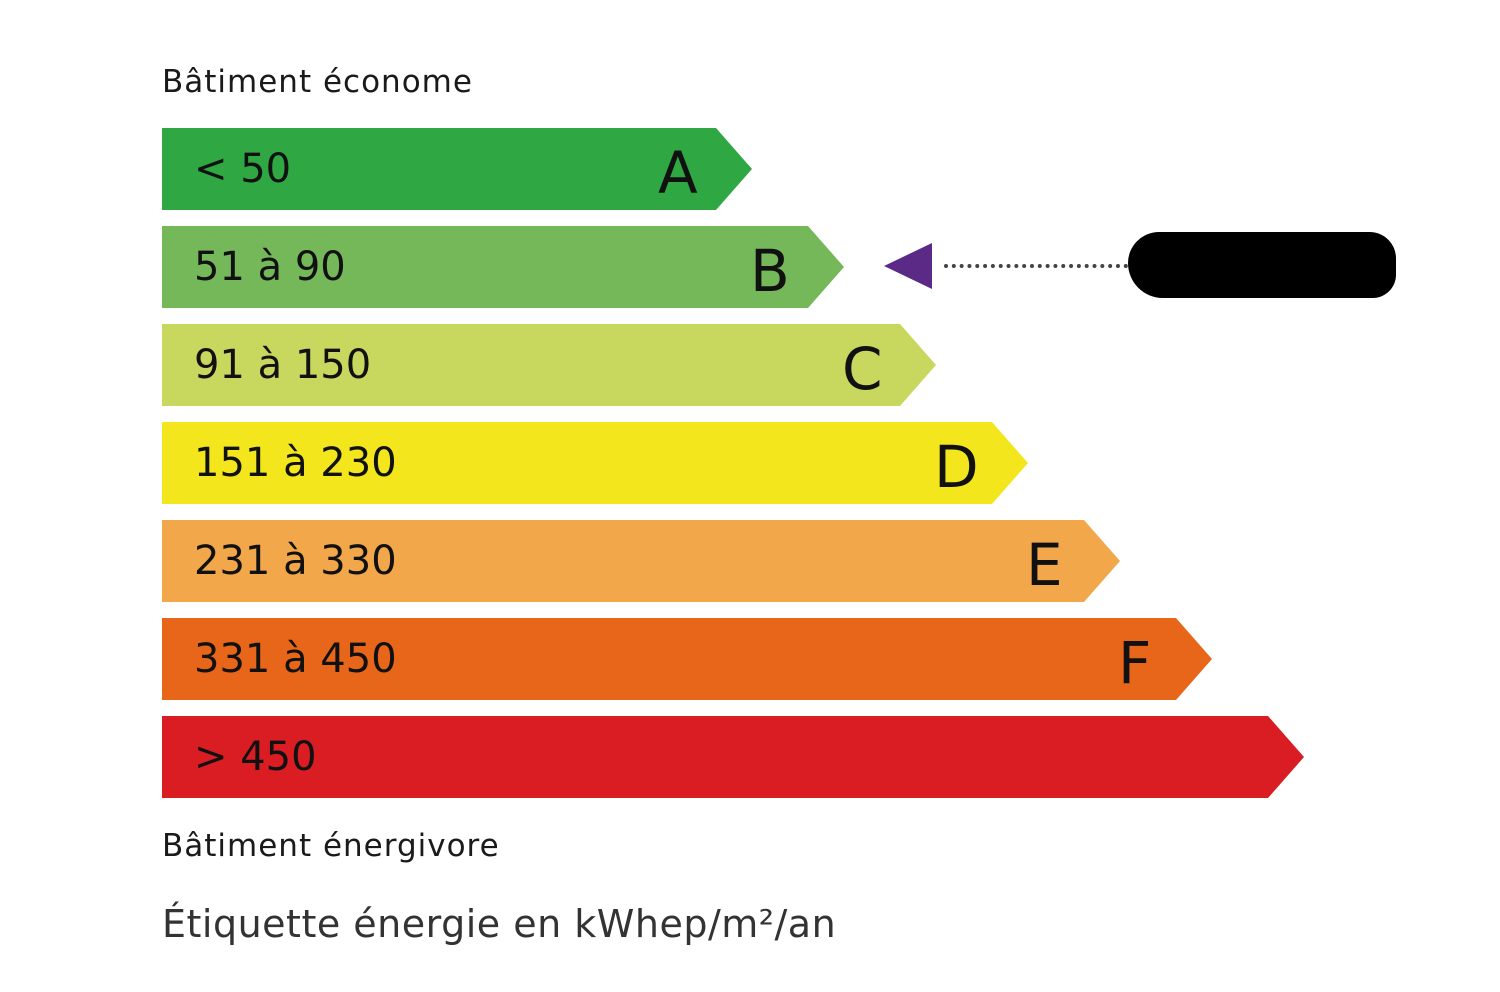 Image resolution: width=1500 pixels, height=992 pixels. I want to click on energy-class-bar-b: 51 à 90 B, so click(503, 267).